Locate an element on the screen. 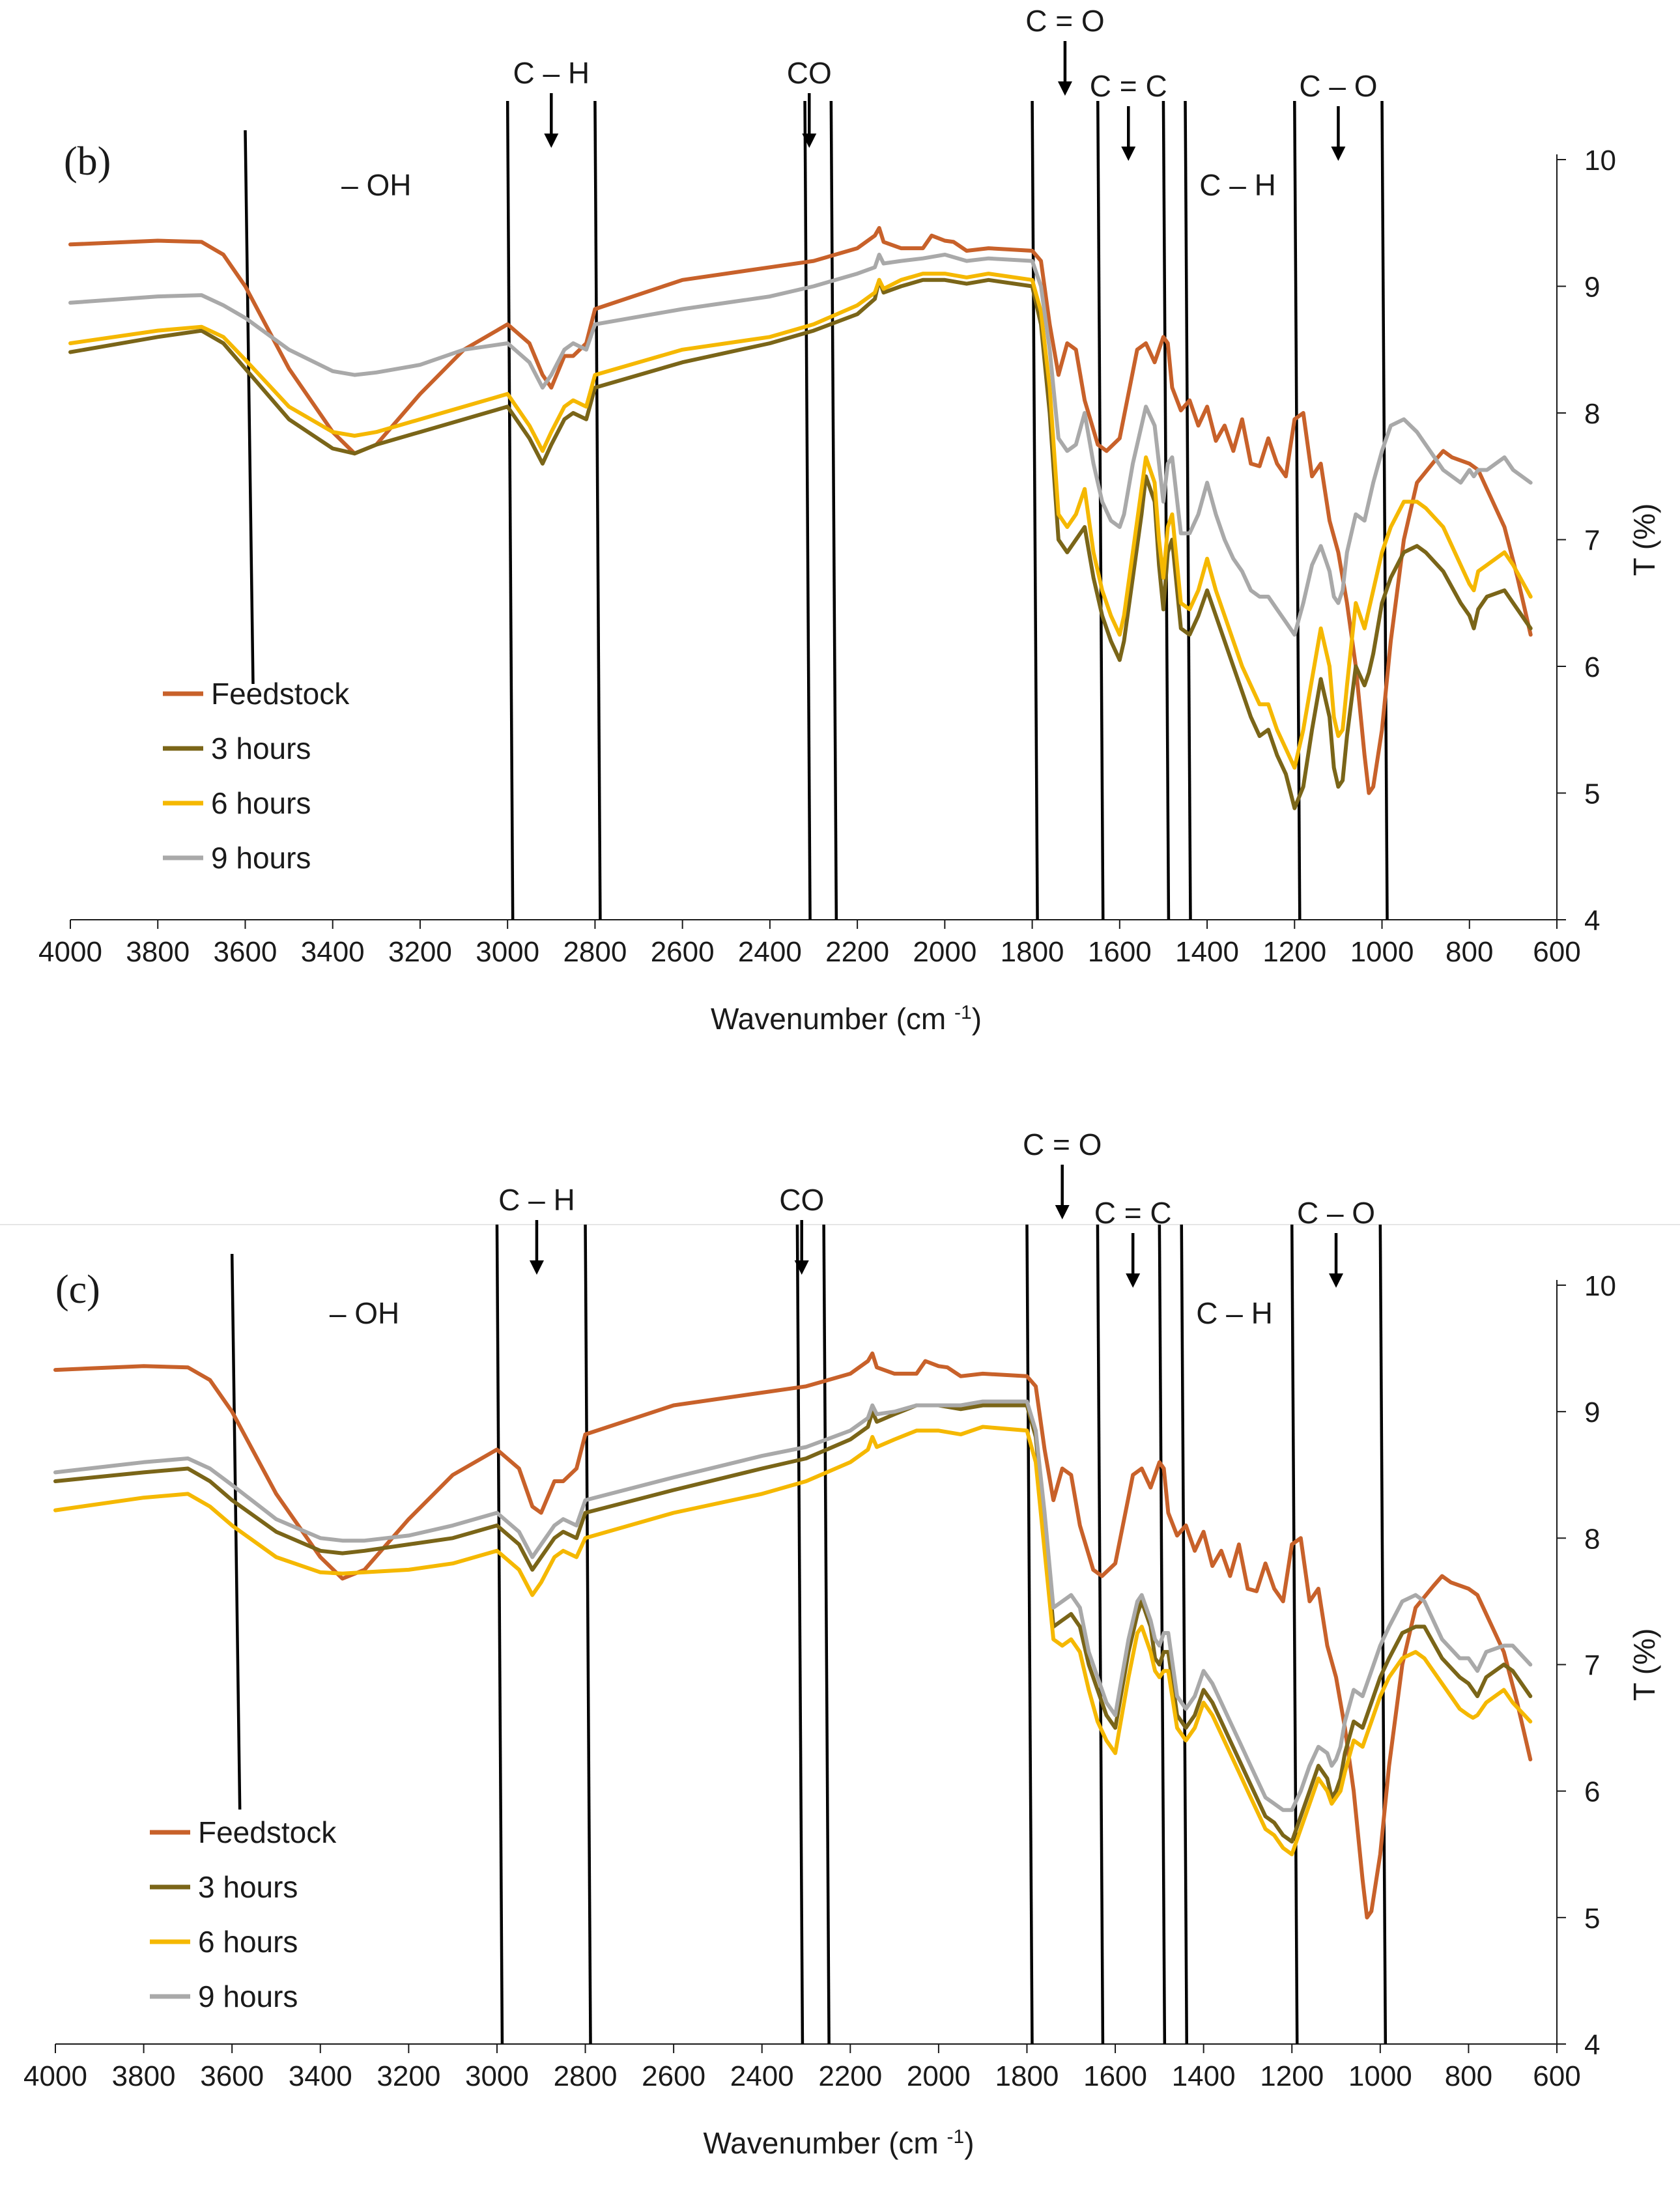 The height and width of the screenshot is (2201, 1680). x-tick-label: 600 is located at coordinates (1557, 952).